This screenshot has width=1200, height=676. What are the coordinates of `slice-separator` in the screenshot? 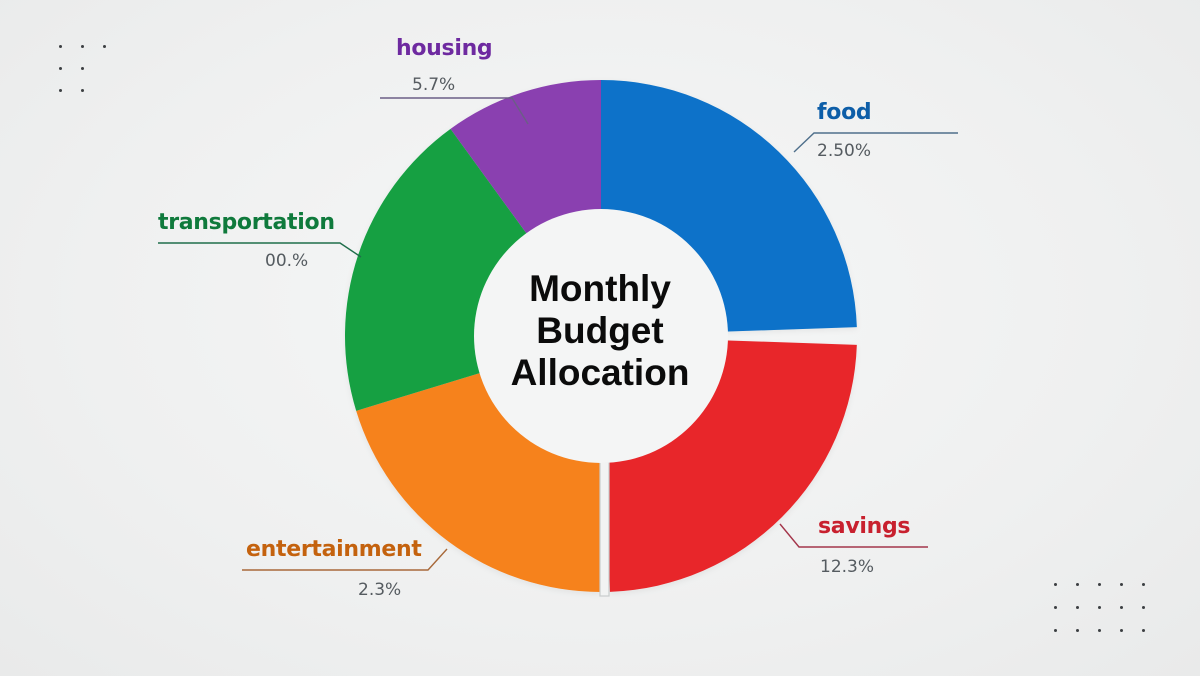 It's located at (604, 529).